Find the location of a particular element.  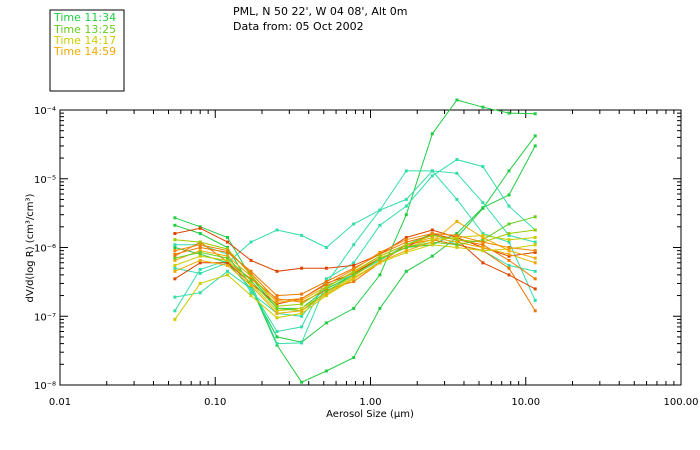

x-tick-label: 0.01 is located at coordinates (60, 402).